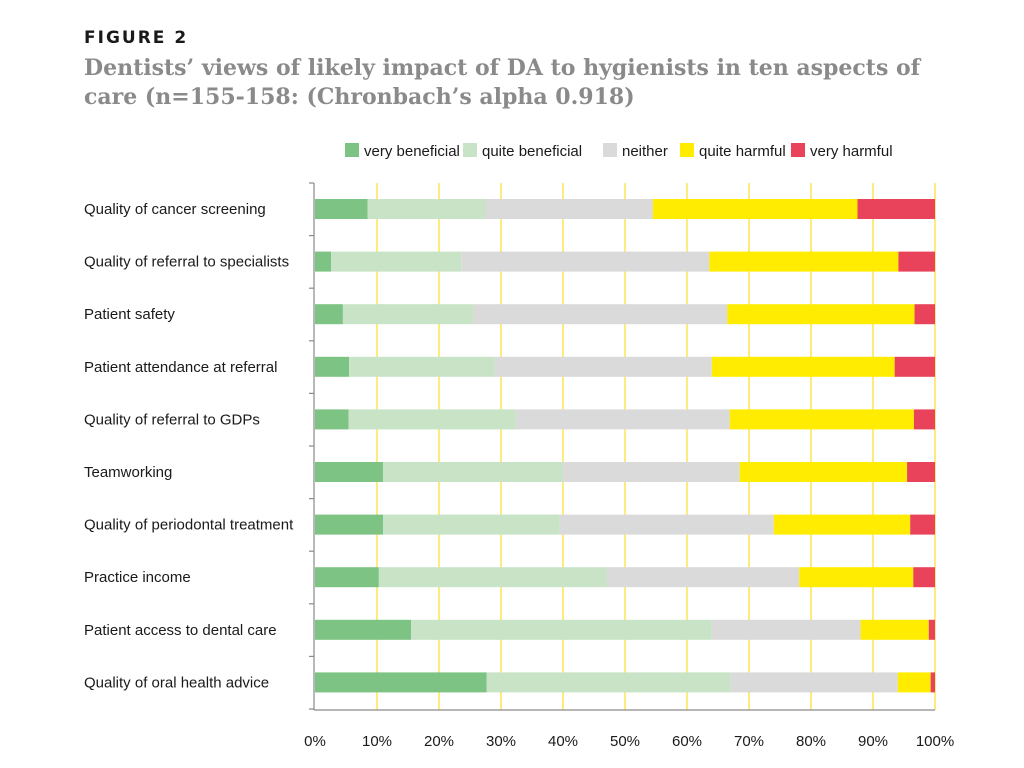  Describe the element at coordinates (563, 741) in the screenshot. I see `x-tick-label: 40%` at that location.